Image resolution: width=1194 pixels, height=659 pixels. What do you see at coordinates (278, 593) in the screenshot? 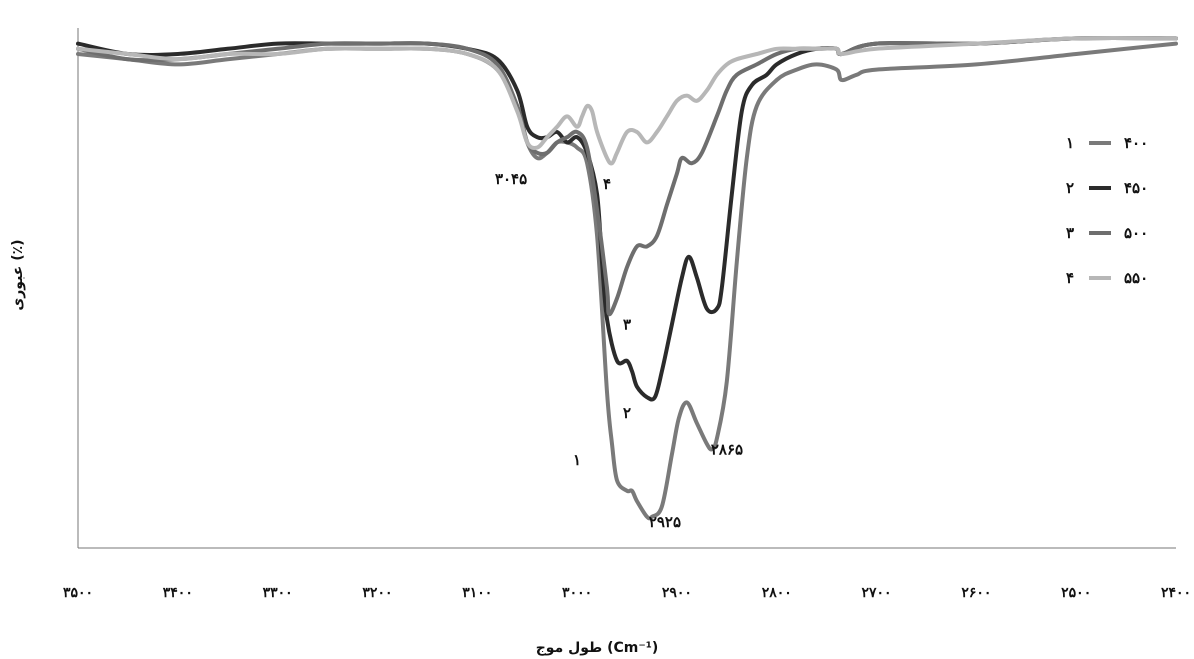
I see `x-tick-label: ۳۳۰۰` at bounding box center [278, 593].